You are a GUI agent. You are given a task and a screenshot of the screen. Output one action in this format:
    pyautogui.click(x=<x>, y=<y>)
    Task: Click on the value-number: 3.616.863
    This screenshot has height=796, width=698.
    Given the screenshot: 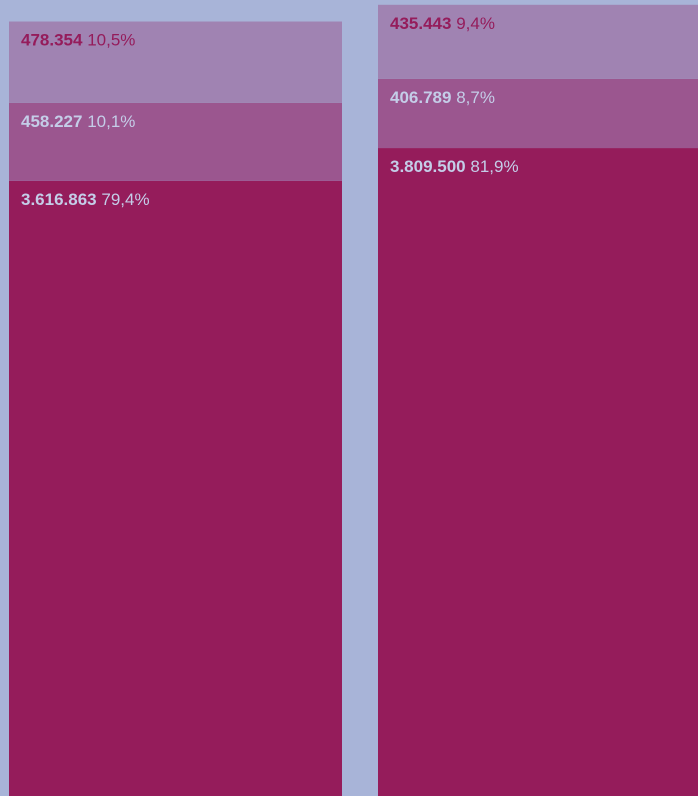 What is the action you would take?
    pyautogui.click(x=59, y=199)
    